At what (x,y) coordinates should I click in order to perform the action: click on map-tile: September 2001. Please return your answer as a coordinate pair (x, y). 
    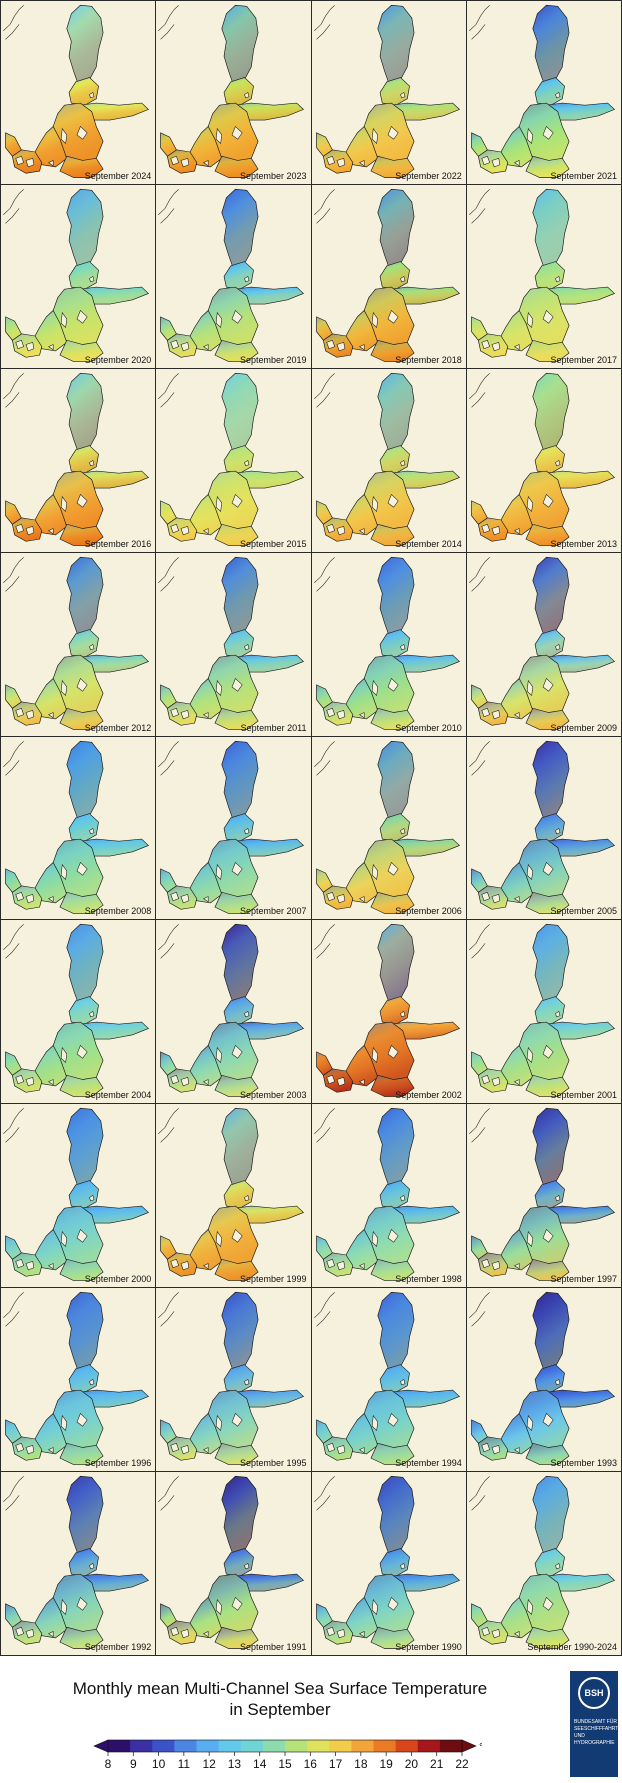
    Looking at the image, I should click on (543, 1012).